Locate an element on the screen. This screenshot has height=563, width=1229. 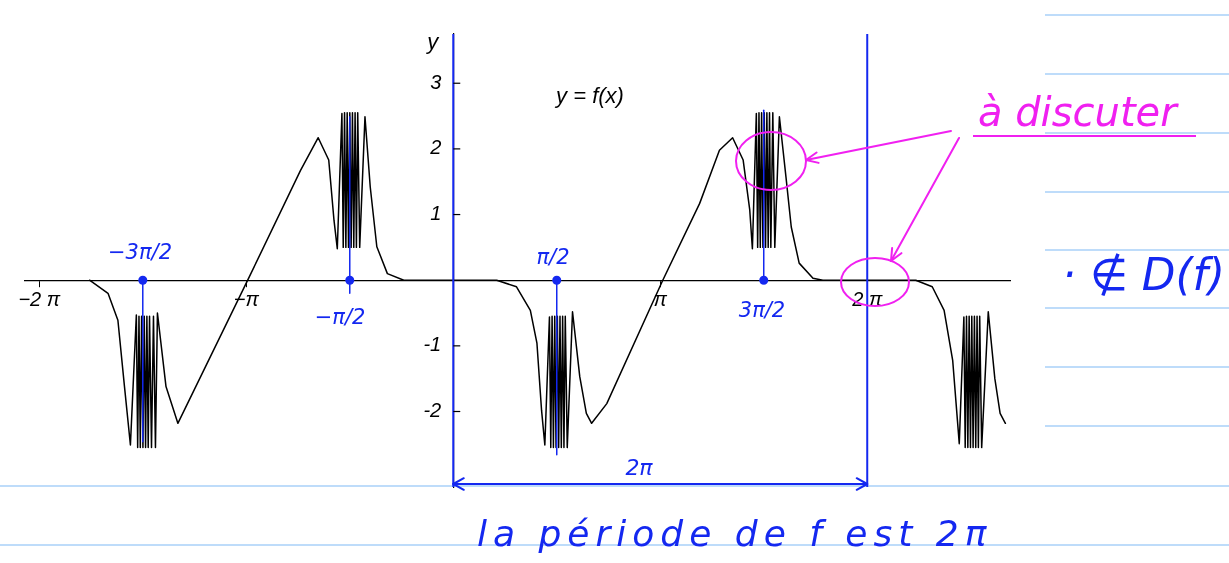
text: · ∉ D(f) is located at coordinates (1143, 274).